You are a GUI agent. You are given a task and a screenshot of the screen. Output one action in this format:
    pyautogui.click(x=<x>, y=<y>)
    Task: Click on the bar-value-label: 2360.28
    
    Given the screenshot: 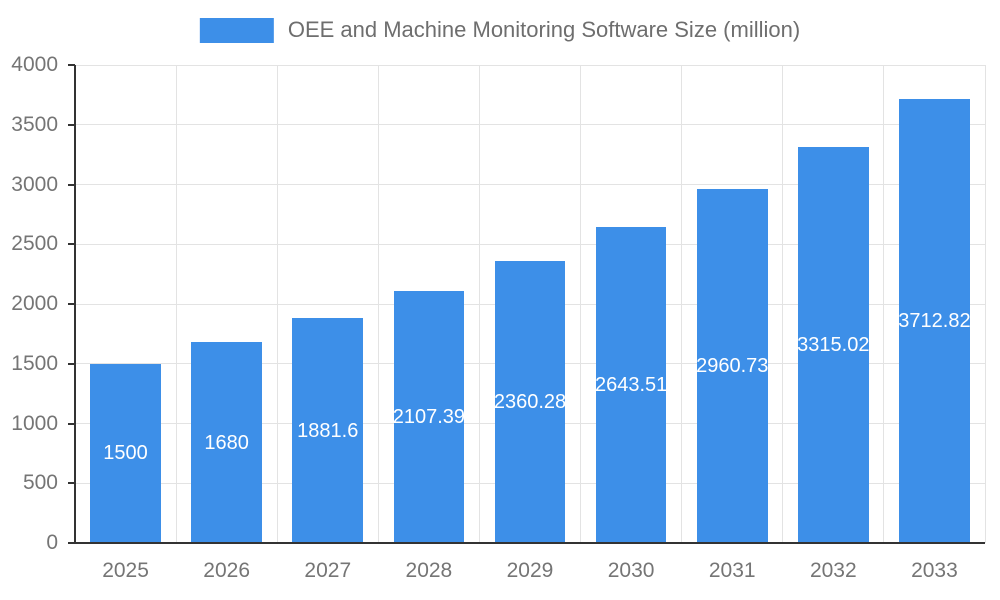 What is the action you would take?
    pyautogui.click(x=530, y=401)
    